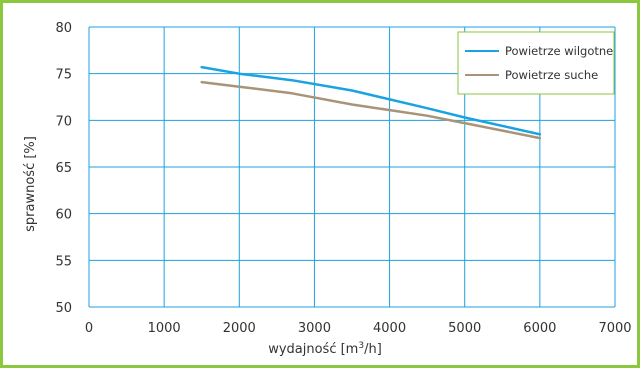 The width and height of the screenshot is (640, 368). I want to click on legend-box, so click(536, 63).